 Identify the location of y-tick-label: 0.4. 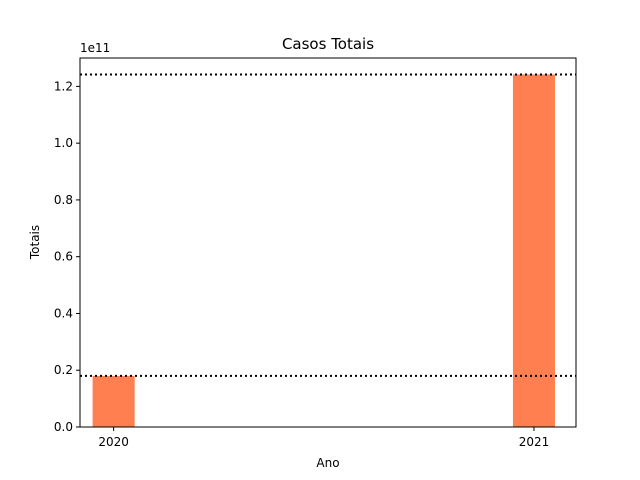
(63, 313).